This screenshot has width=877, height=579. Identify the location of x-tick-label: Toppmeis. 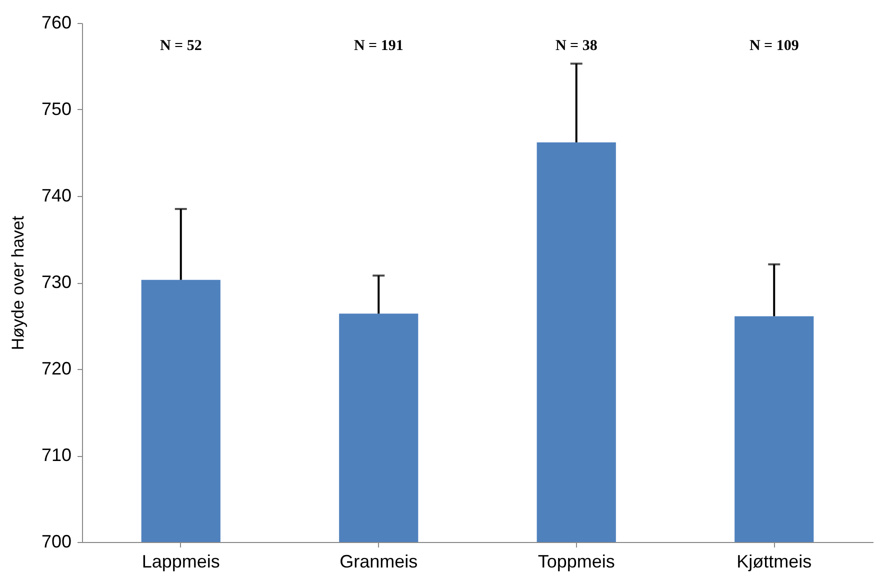
(576, 562).